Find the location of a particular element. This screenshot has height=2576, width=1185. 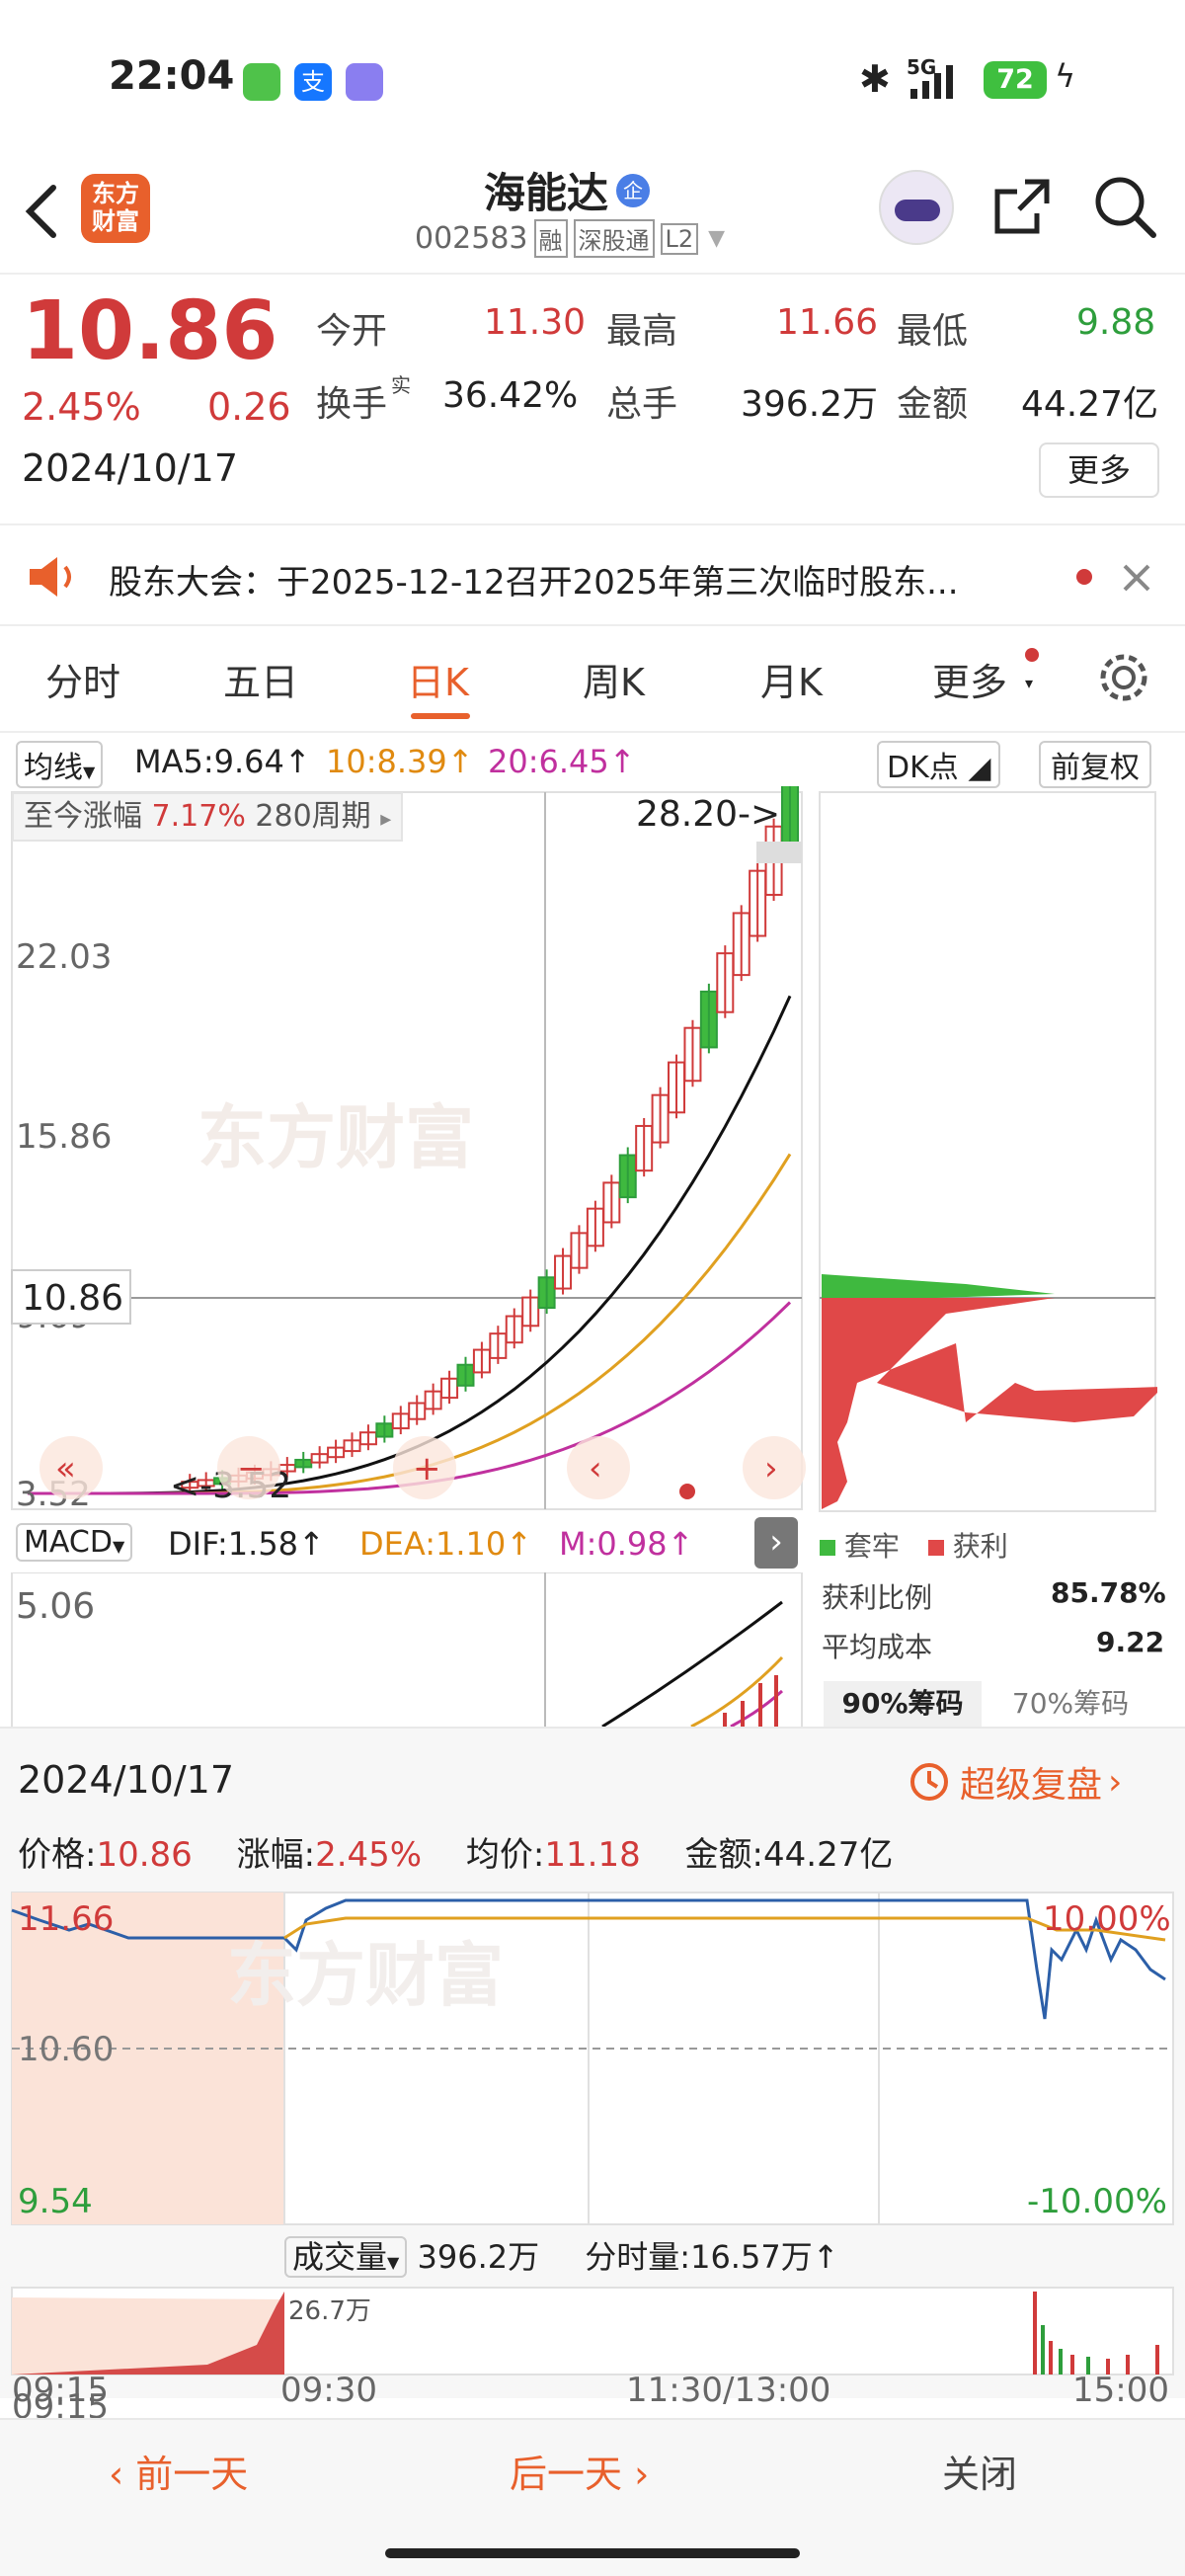

step-right-button is located at coordinates (774, 1467).